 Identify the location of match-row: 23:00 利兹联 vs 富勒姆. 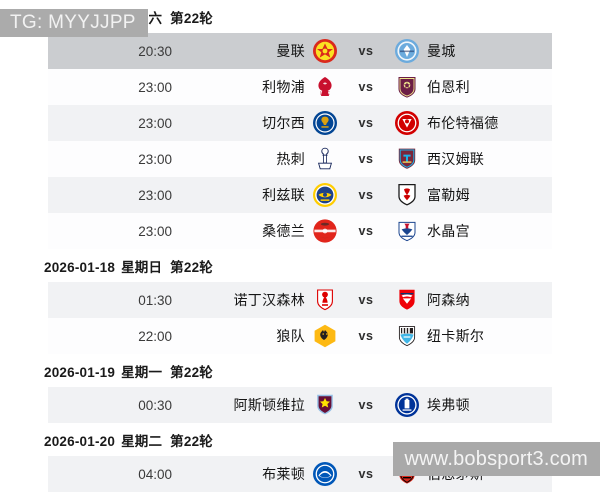
(300, 195).